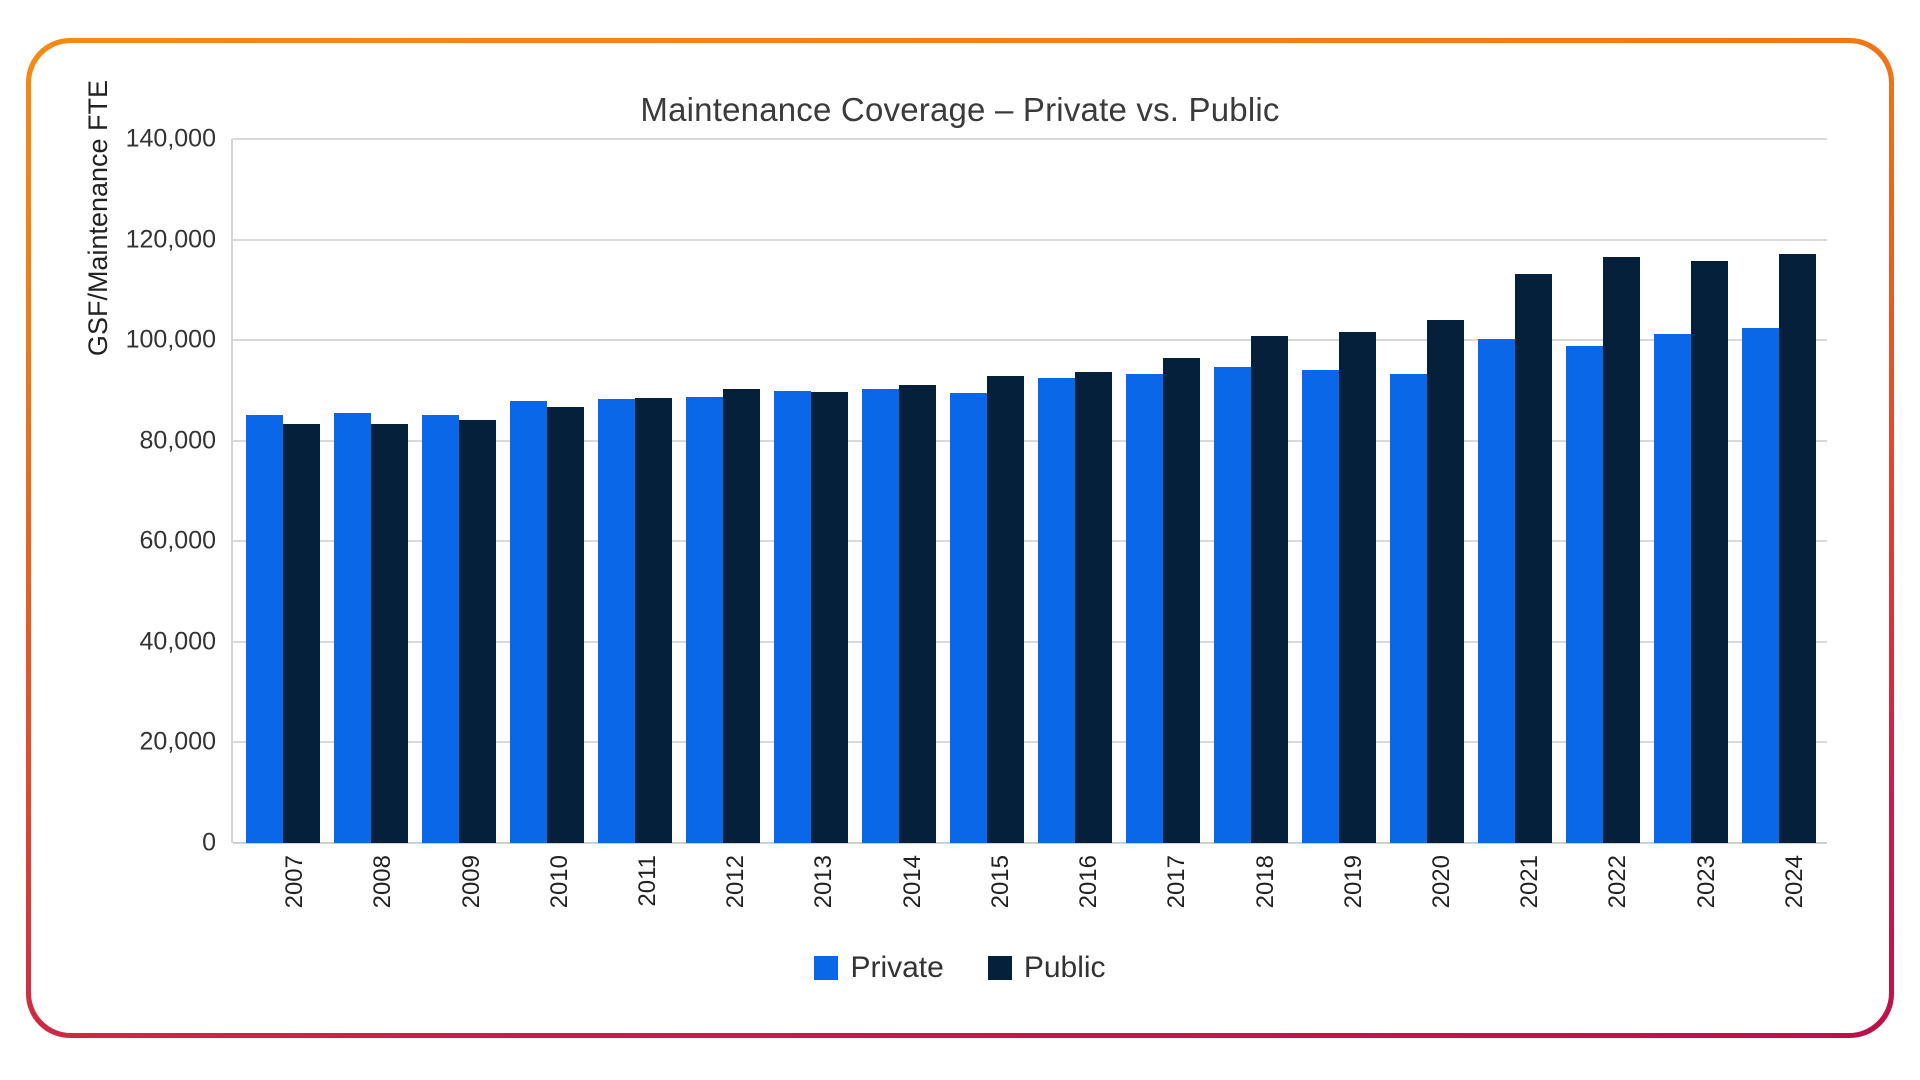  What do you see at coordinates (736, 882) in the screenshot?
I see `x-axis-tick-label: 2012` at bounding box center [736, 882].